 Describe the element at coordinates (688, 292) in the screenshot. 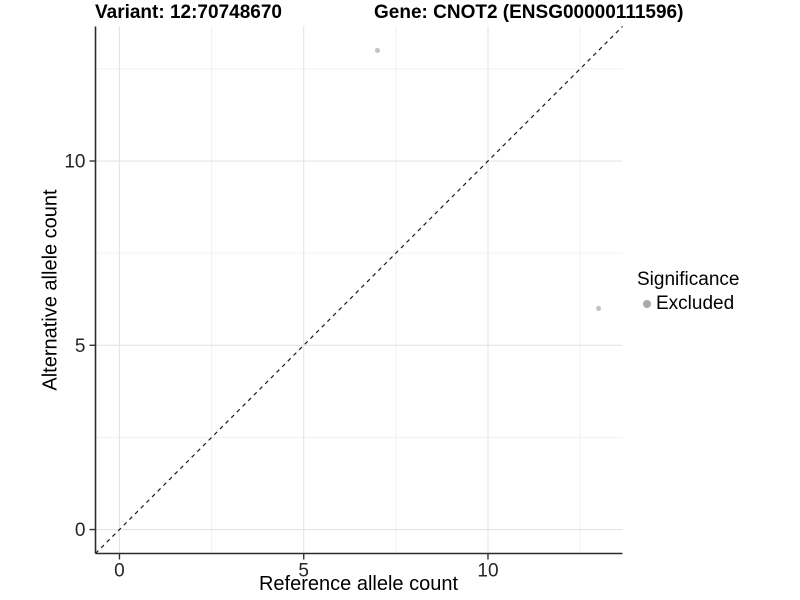

I see `legend: Significance Excluded` at that location.